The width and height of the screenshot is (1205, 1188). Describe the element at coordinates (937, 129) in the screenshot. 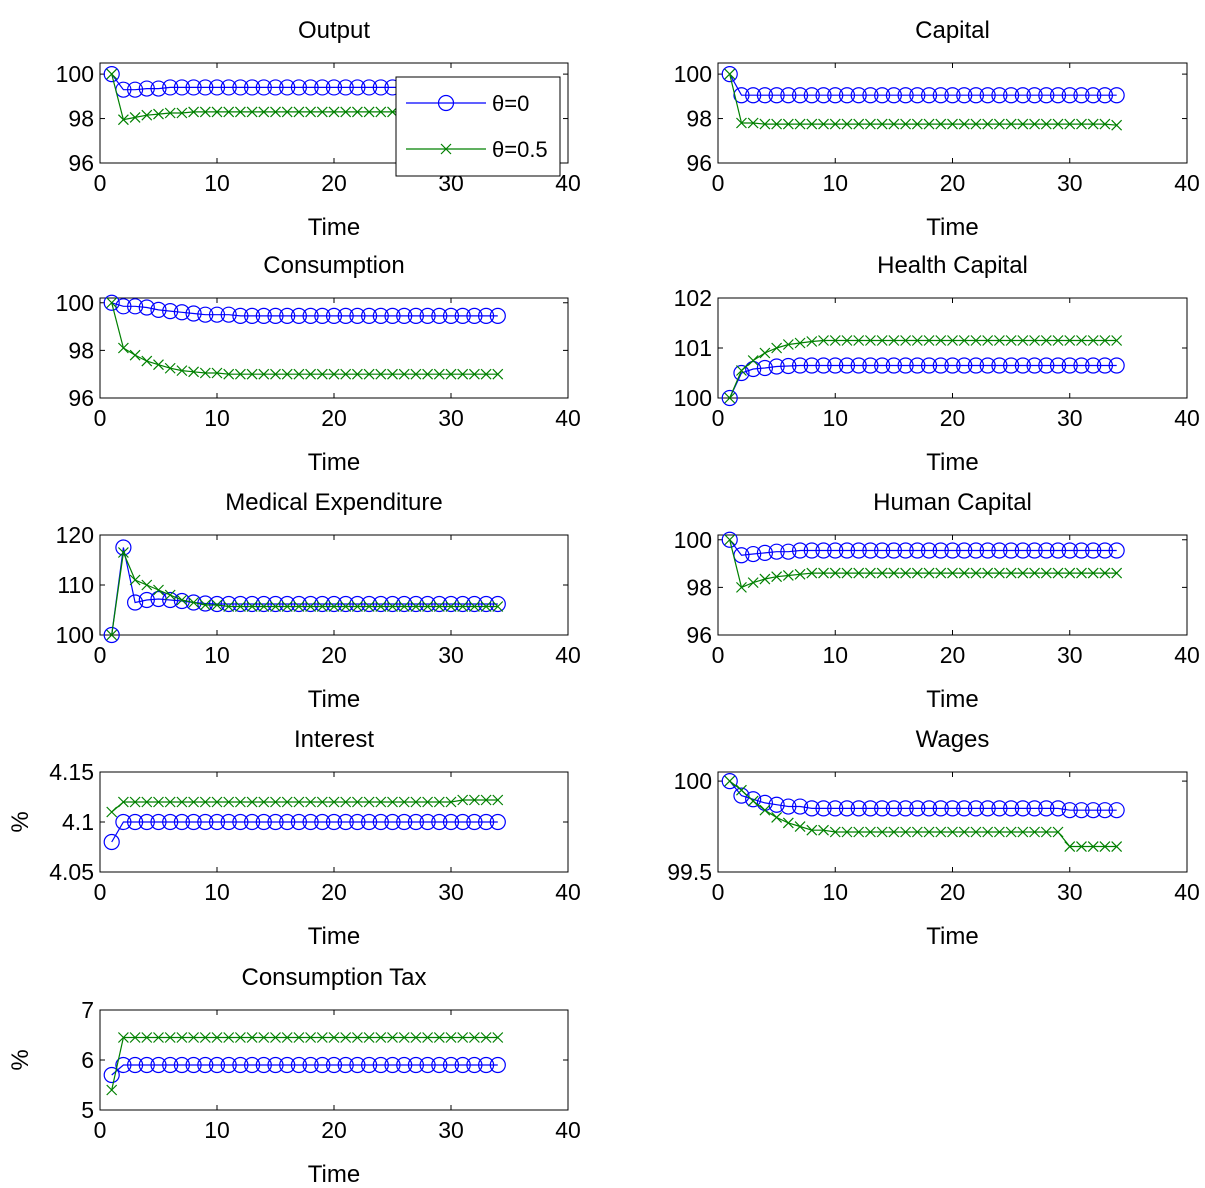

I see `subplot-2: 0 10 20 30 40 96 98 100 Capital Time` at that location.